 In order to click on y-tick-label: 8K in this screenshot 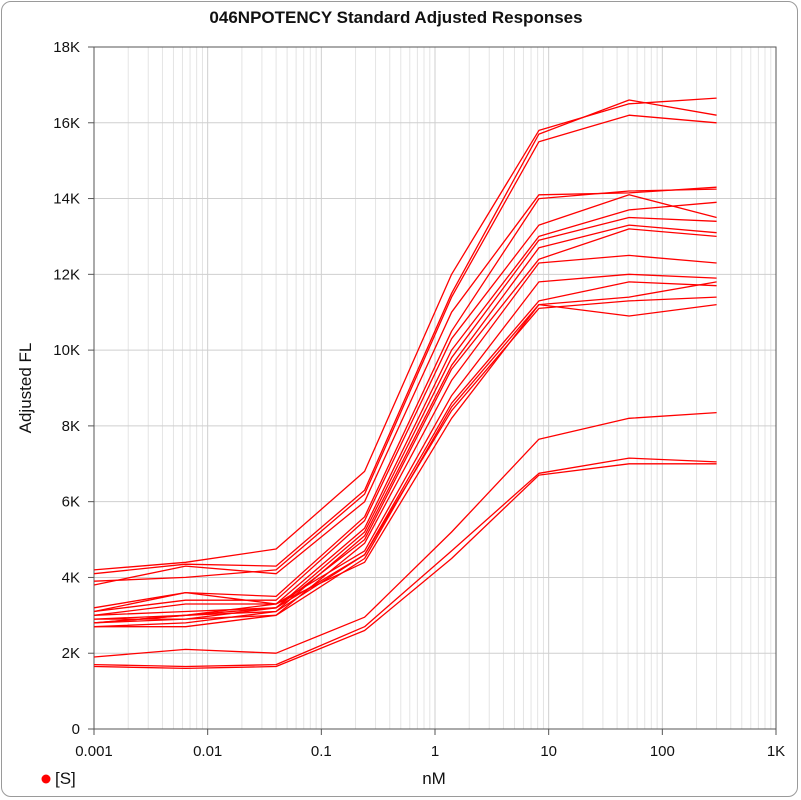, I will do `click(71, 426)`.